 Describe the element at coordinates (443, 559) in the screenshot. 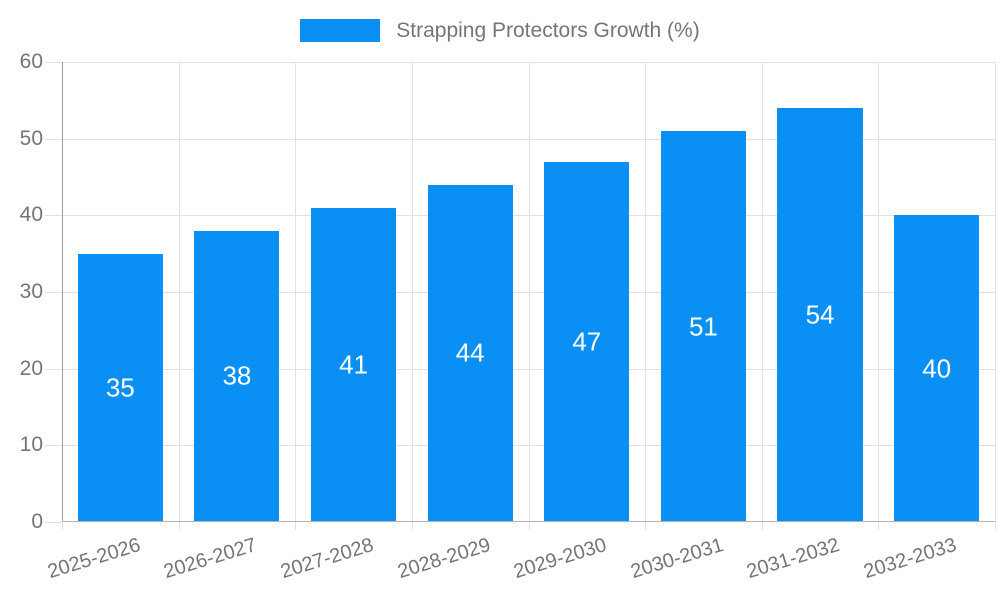

I see `x-axis-label: 2028-2029` at that location.